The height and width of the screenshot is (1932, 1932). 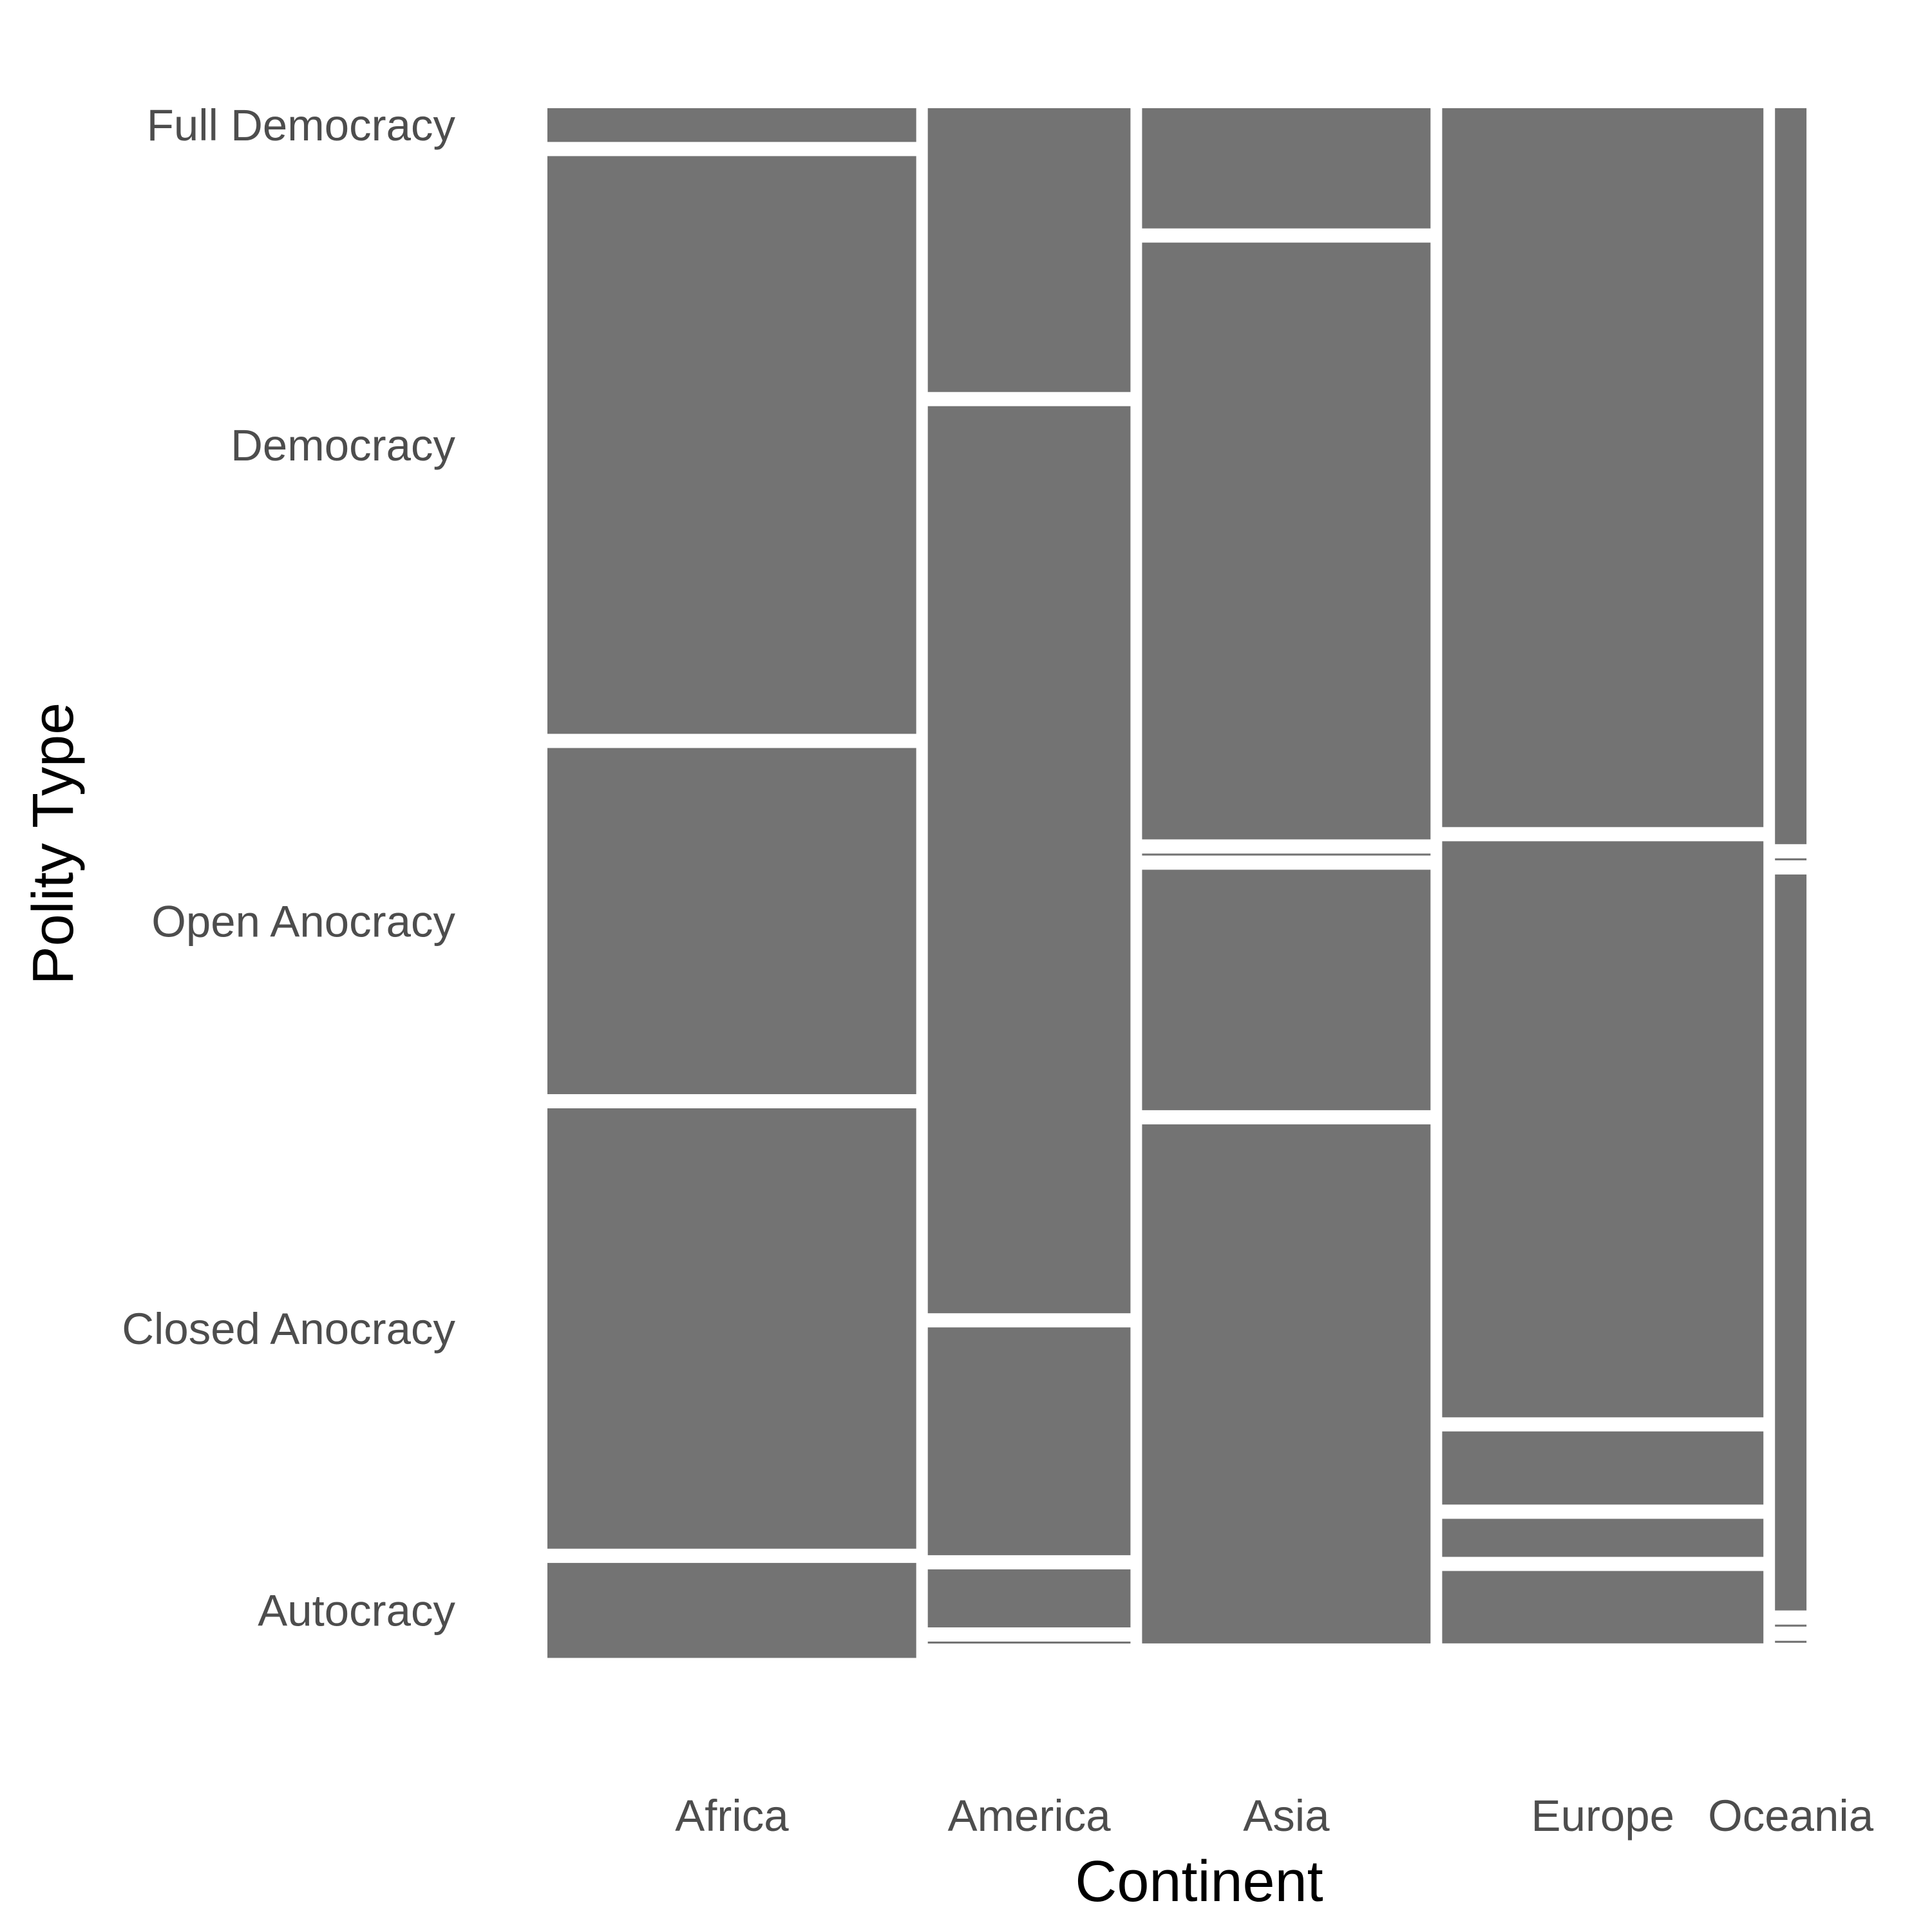 I want to click on tile-africa-open-anocracy, so click(x=731, y=921).